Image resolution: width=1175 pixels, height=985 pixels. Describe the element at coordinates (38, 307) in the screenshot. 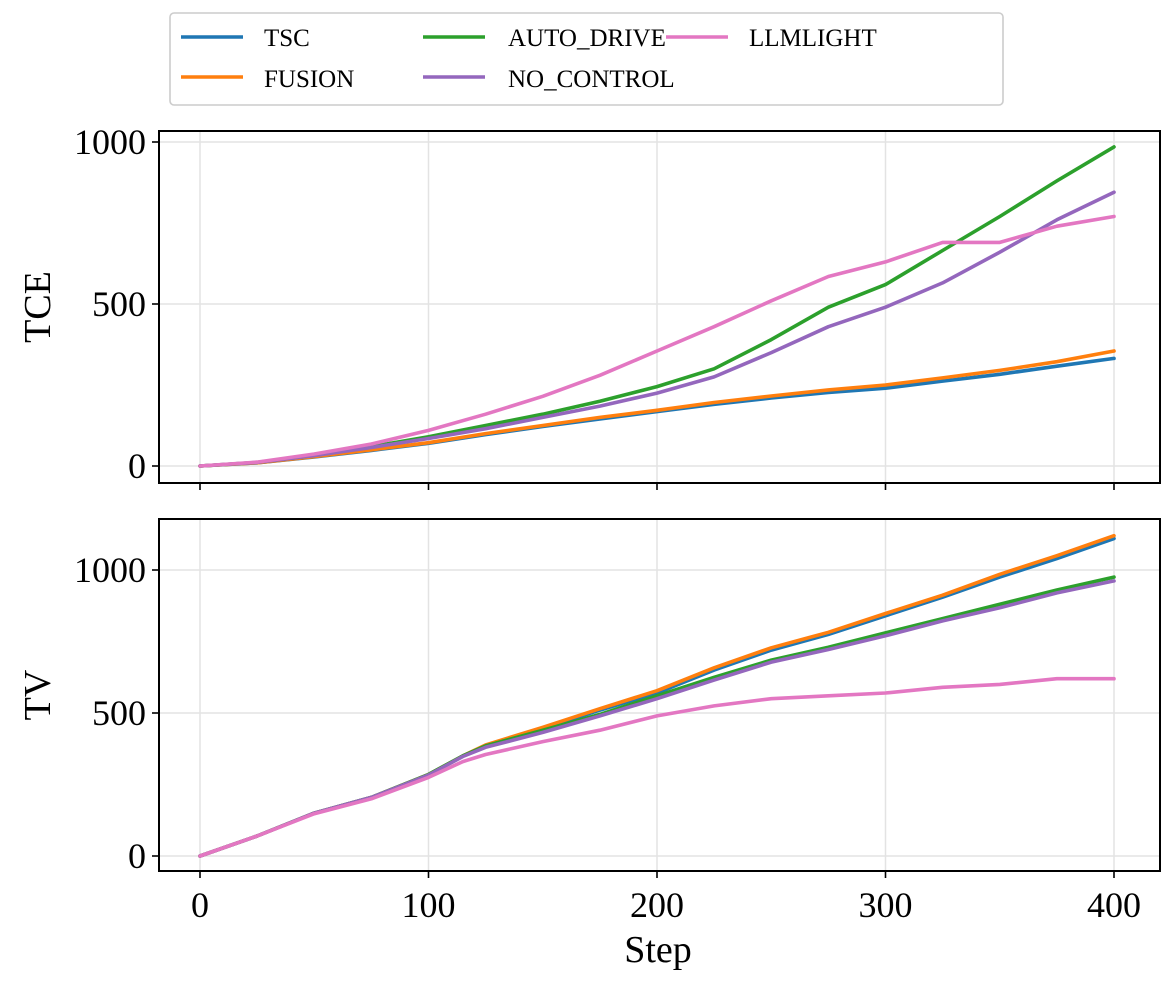

I see `tce-y-axis-label: TCE` at that location.